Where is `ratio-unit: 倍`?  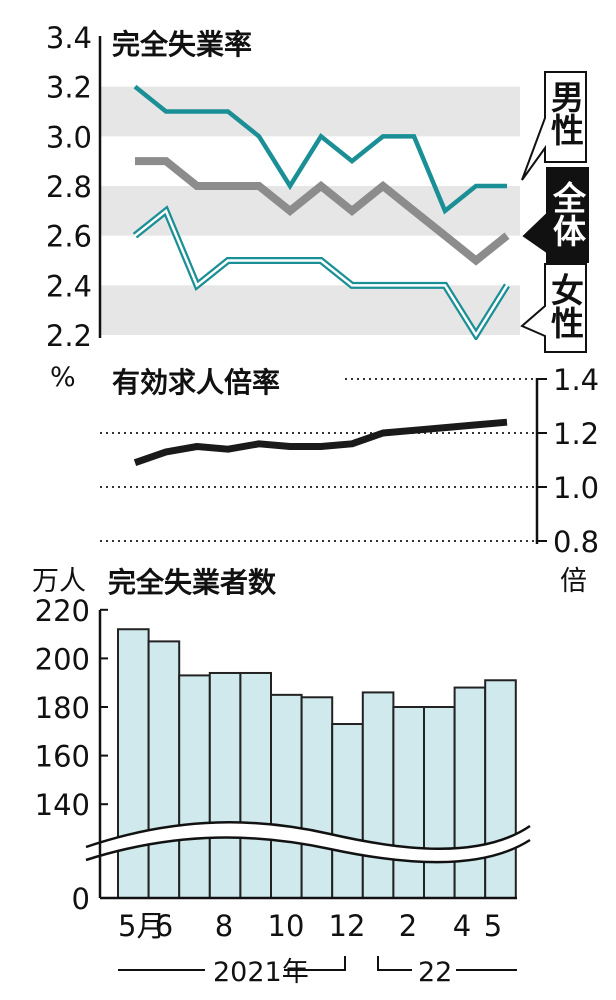
ratio-unit: 倍 is located at coordinates (573, 581).